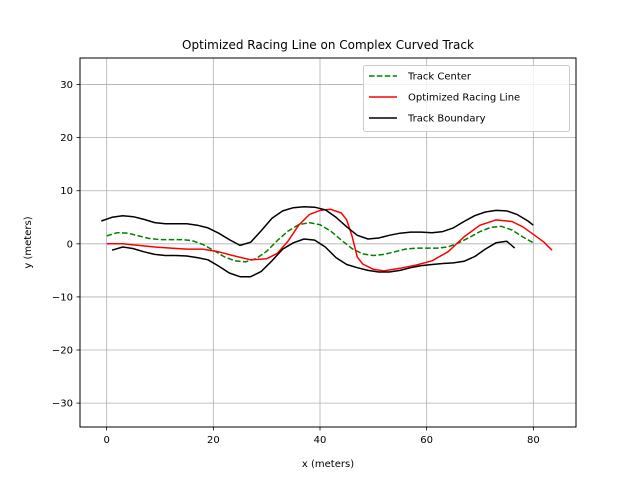  What do you see at coordinates (66, 138) in the screenshot?
I see `y-tick-label: 20` at bounding box center [66, 138].